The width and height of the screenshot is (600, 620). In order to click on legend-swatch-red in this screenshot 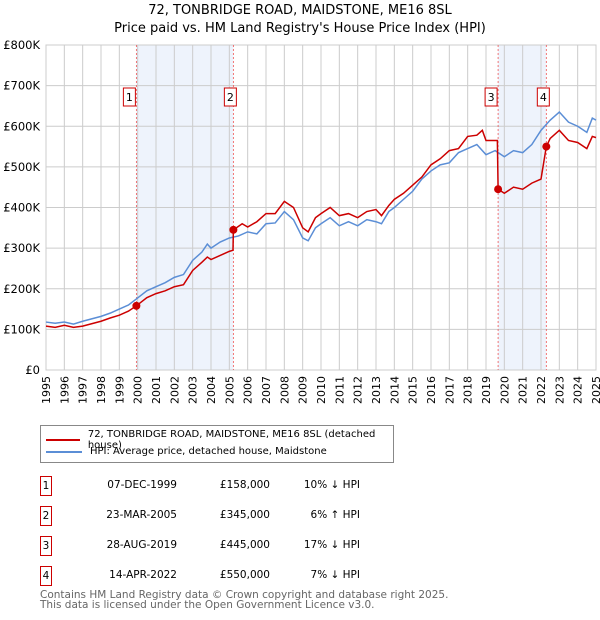, I will do `click(63, 440)`.